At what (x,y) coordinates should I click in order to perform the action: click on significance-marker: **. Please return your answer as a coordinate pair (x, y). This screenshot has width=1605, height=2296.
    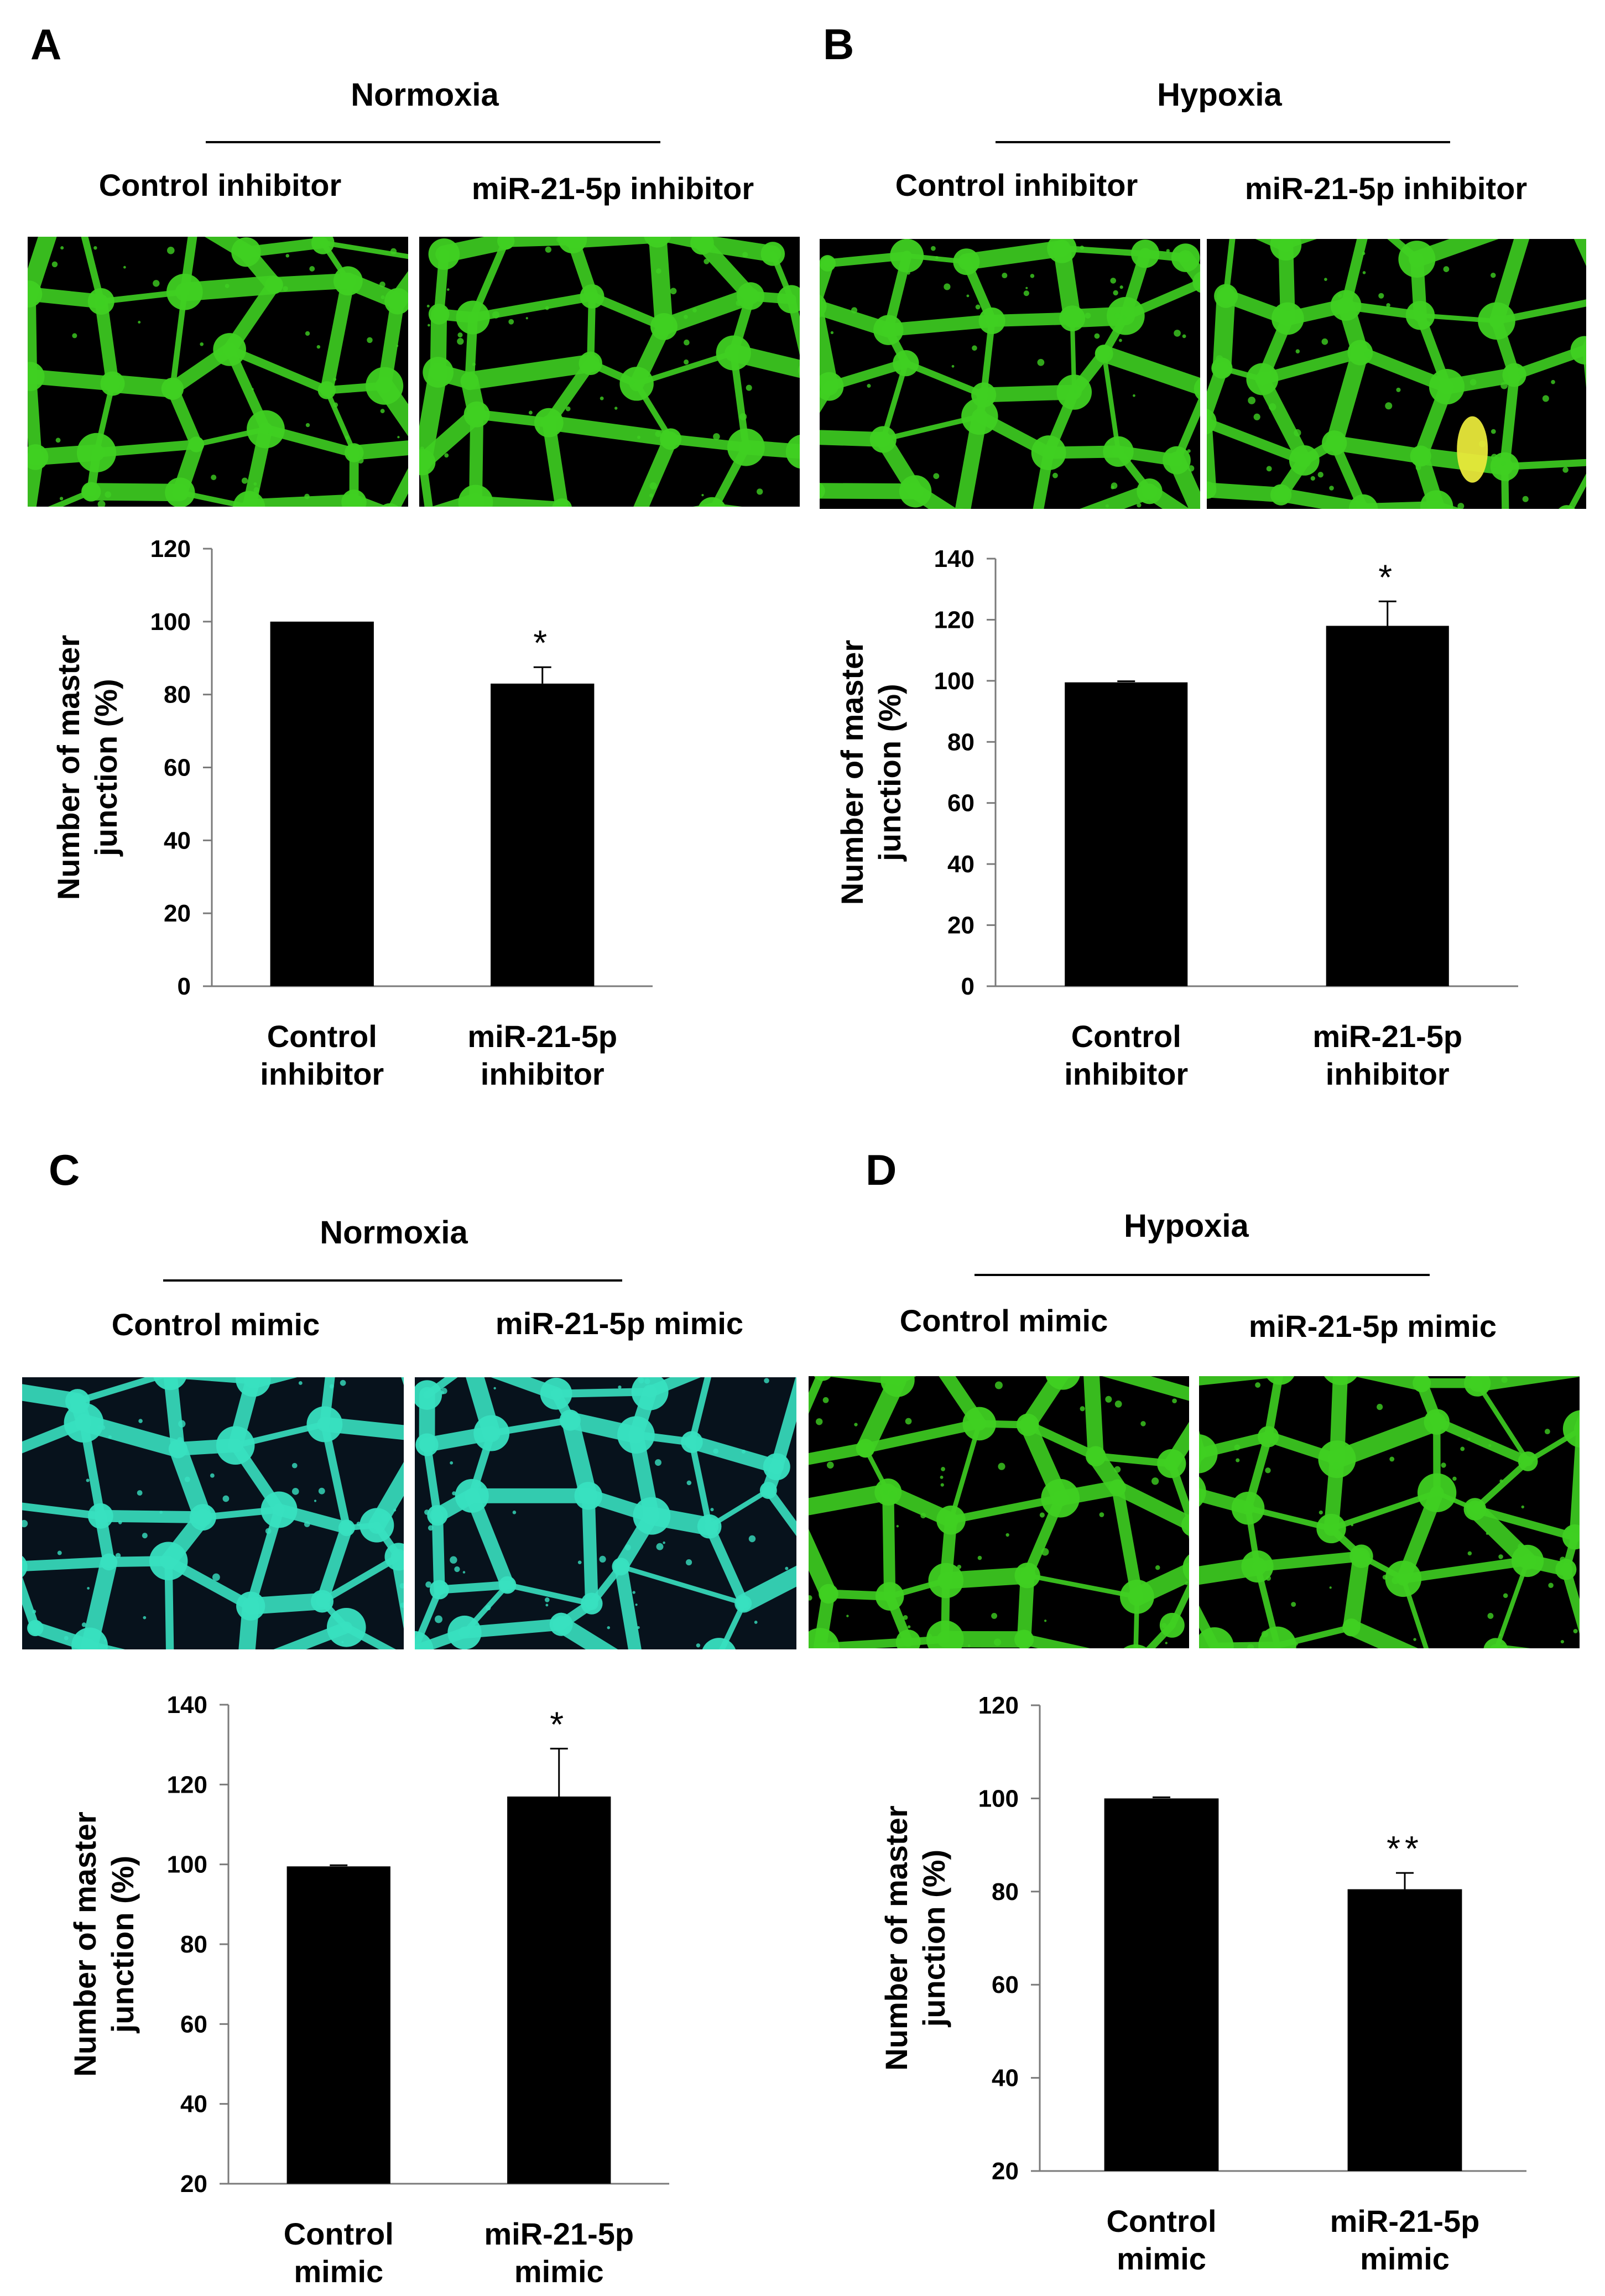
    Looking at the image, I should click on (1405, 1848).